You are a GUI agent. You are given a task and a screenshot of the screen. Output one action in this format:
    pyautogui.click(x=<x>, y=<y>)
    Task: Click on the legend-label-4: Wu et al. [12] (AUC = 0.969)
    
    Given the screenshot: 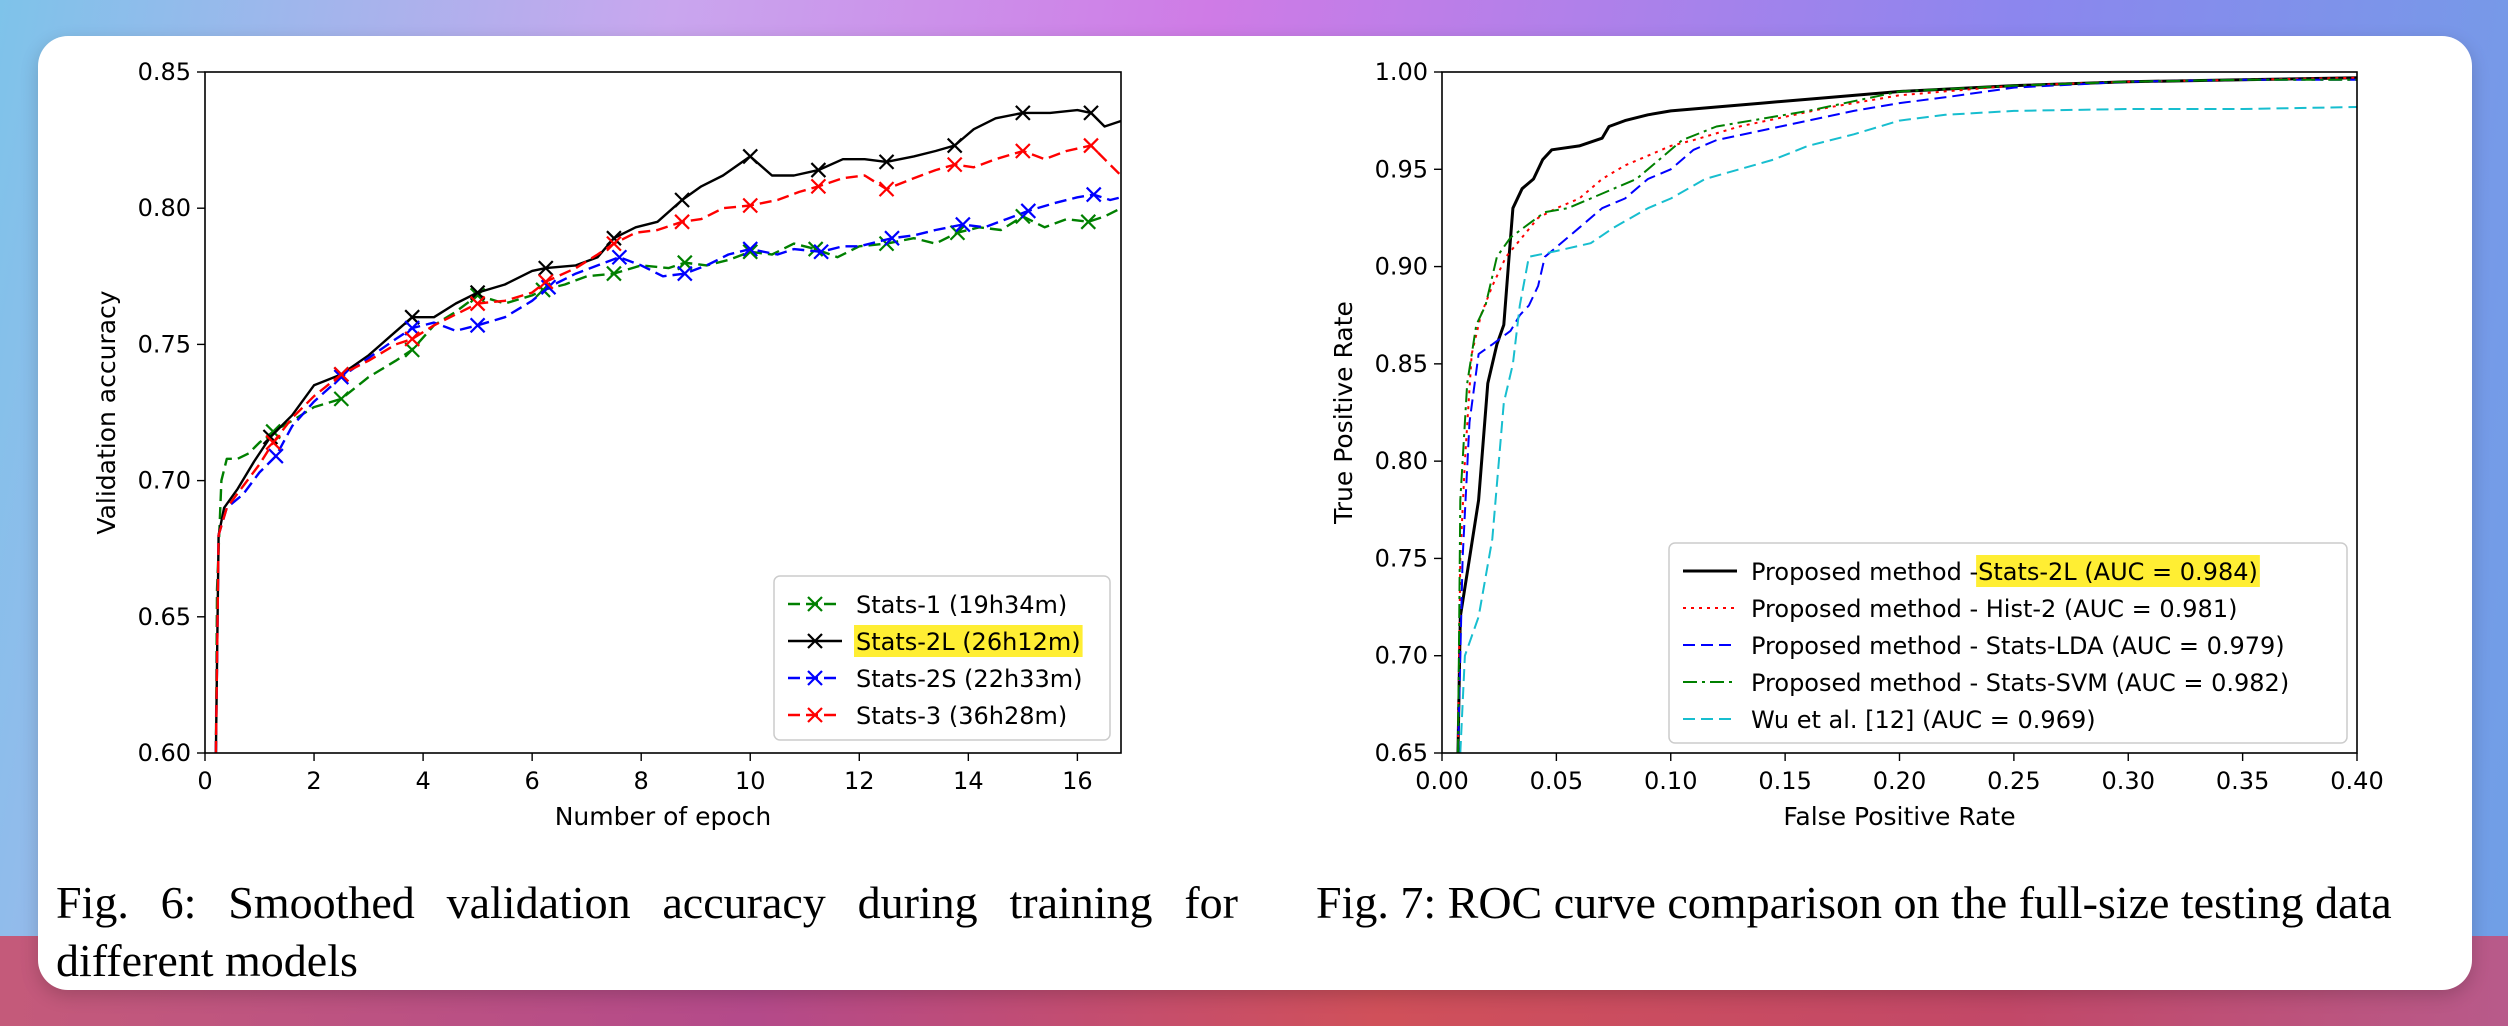 What is the action you would take?
    pyautogui.click(x=1923, y=720)
    